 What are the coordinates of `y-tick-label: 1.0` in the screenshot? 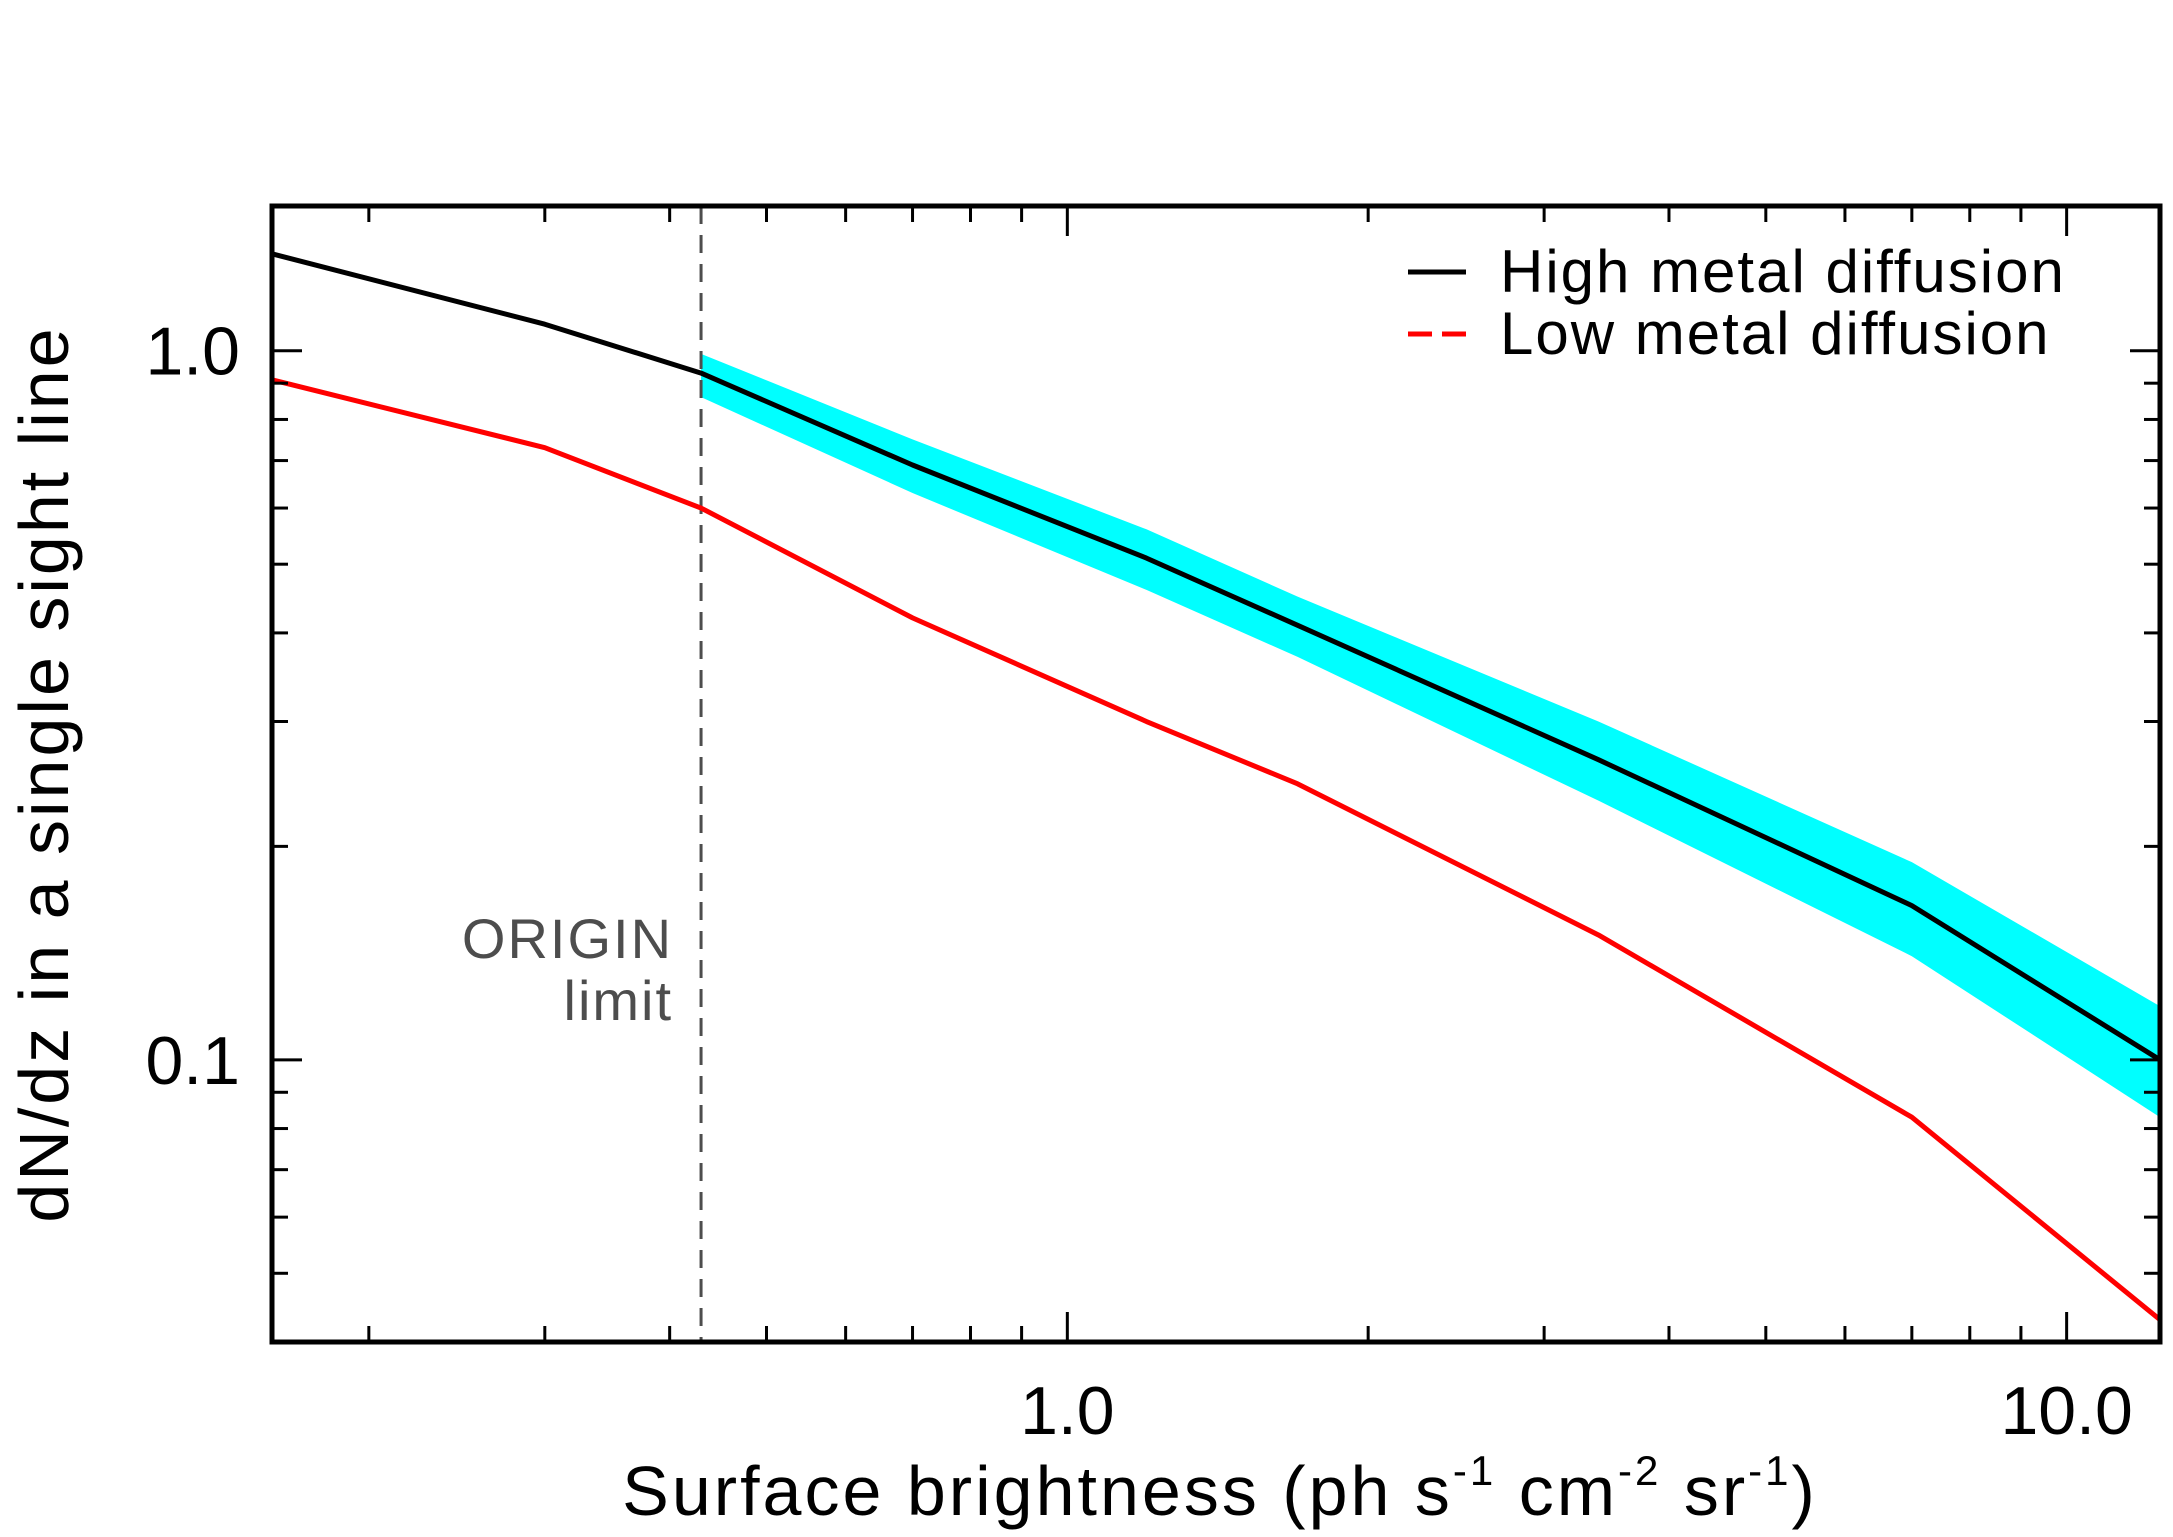 It's located at (192, 352).